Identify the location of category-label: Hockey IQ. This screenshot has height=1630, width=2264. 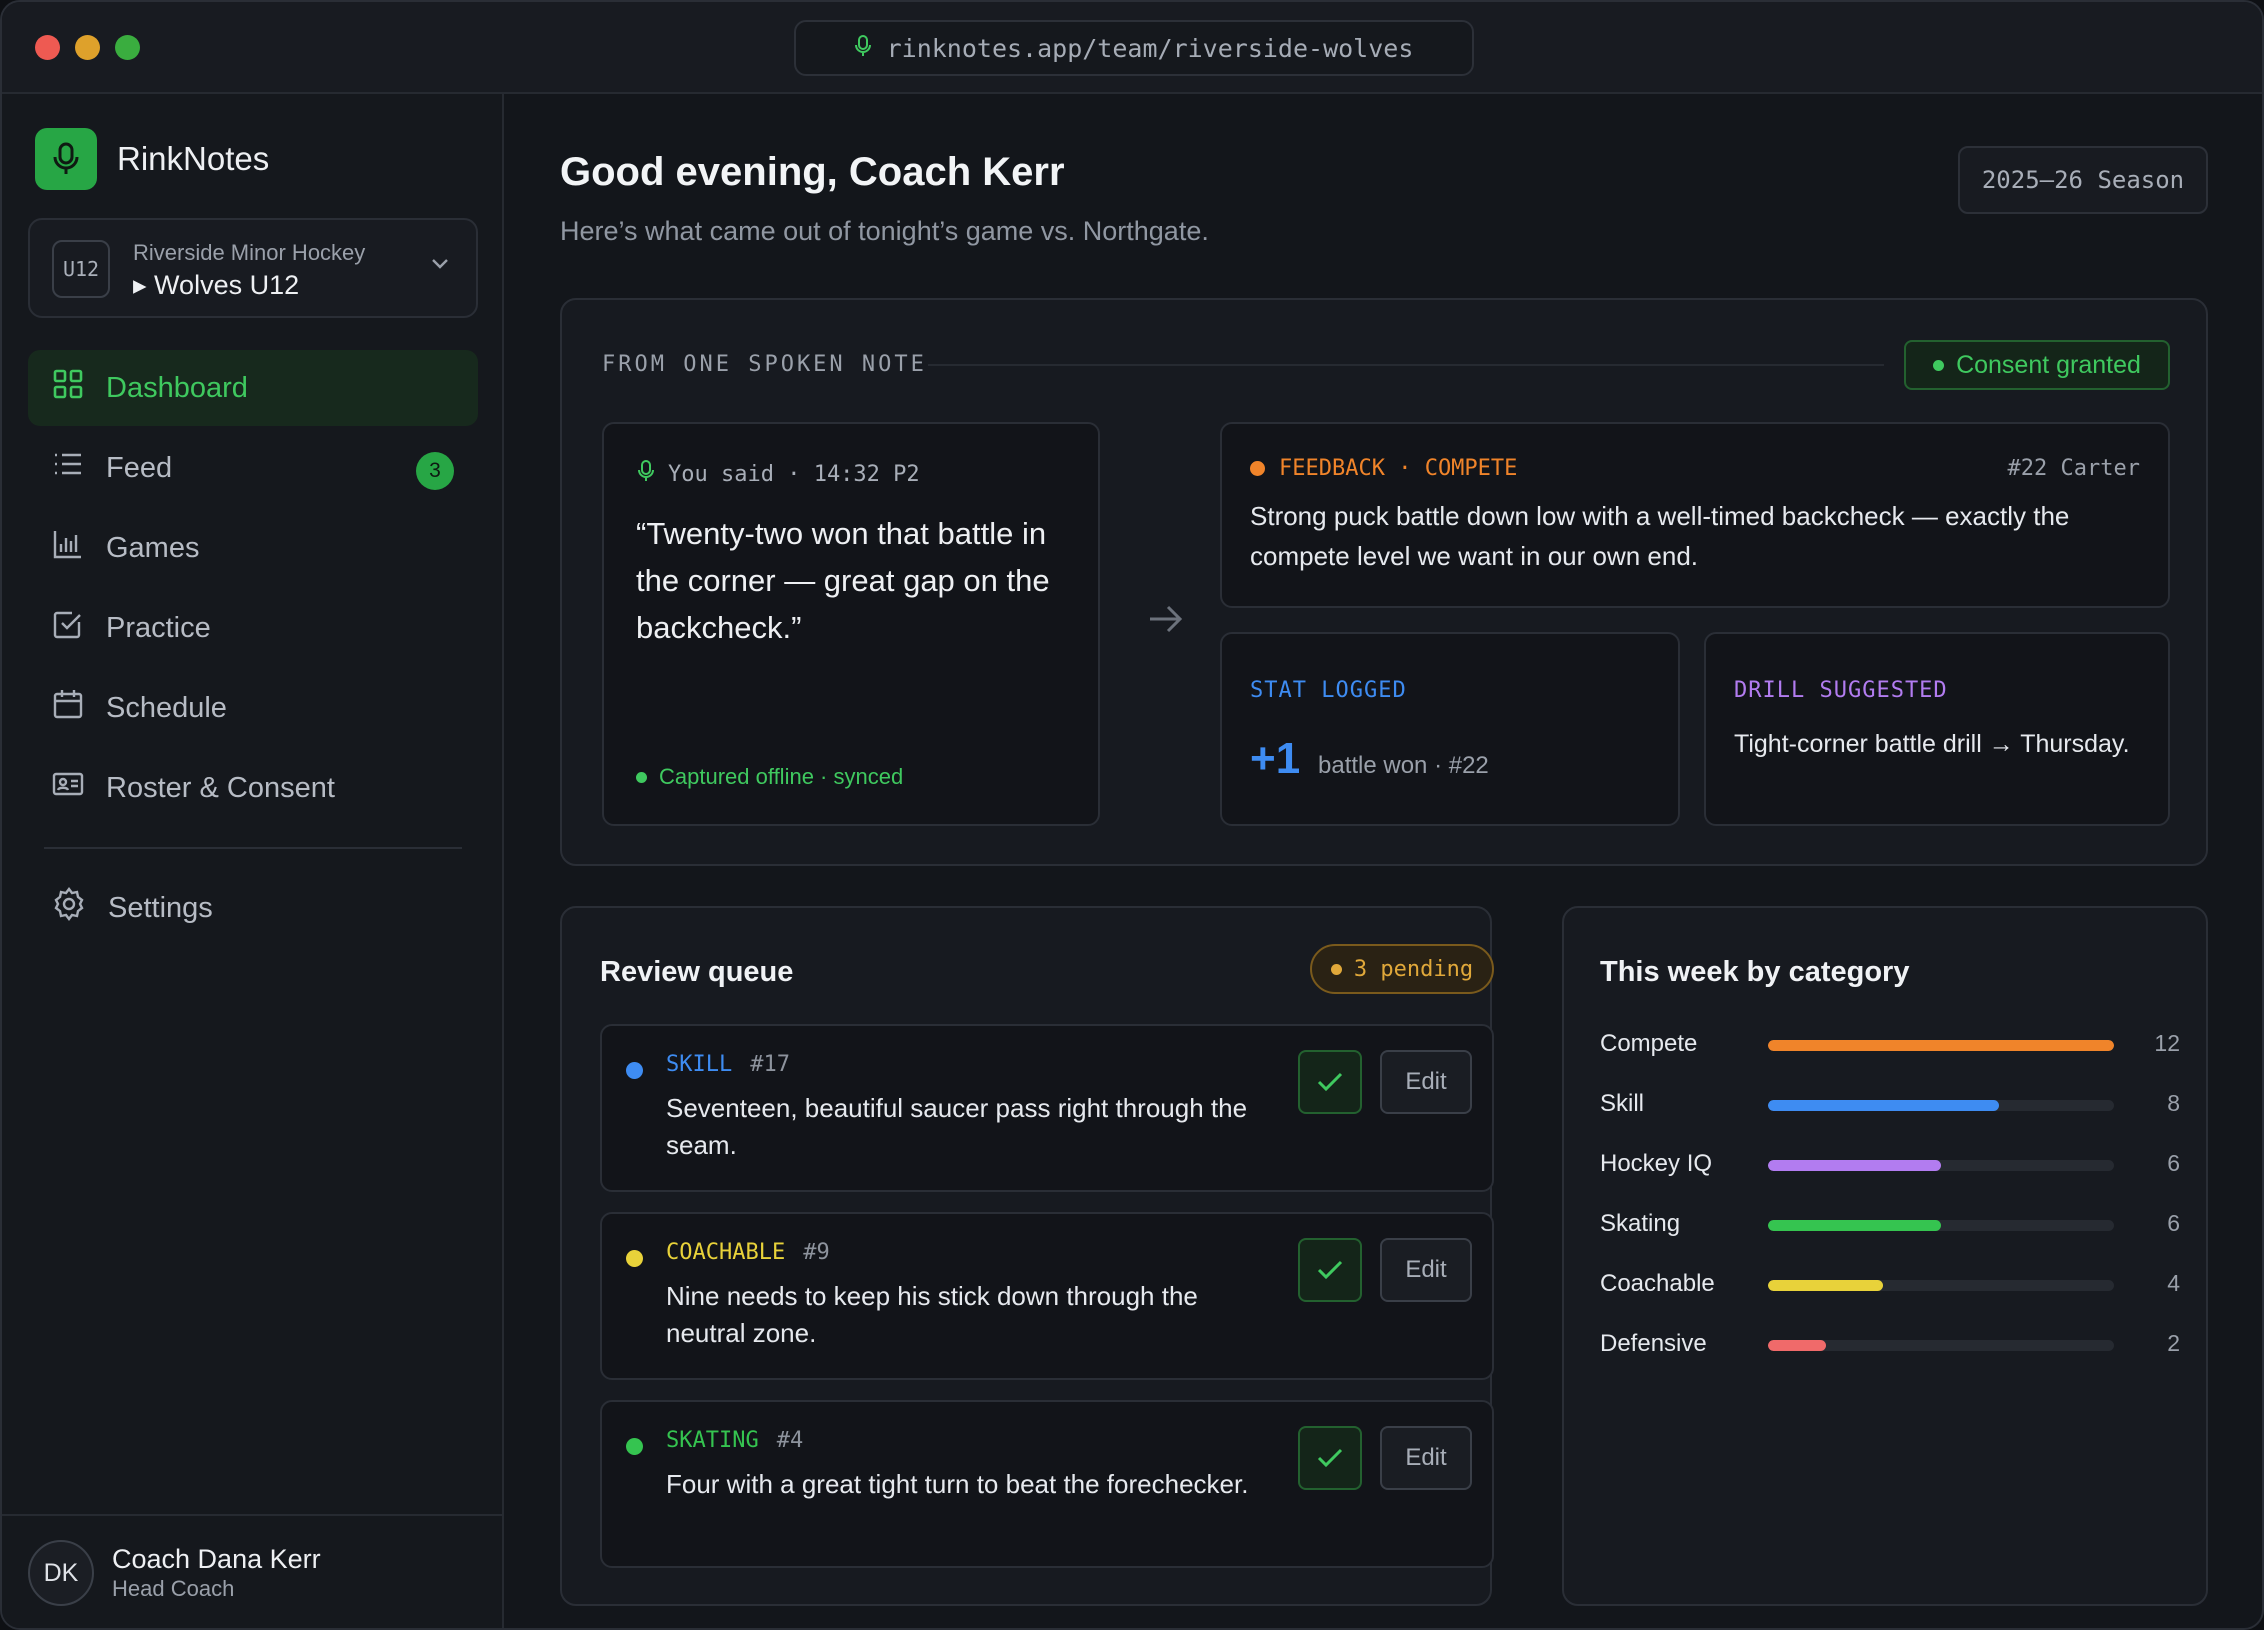
(1656, 1163).